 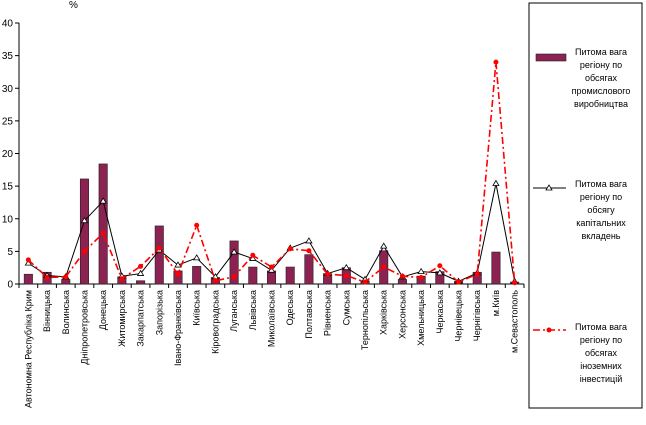 I want to click on y-axis-label: %, so click(x=73, y=5).